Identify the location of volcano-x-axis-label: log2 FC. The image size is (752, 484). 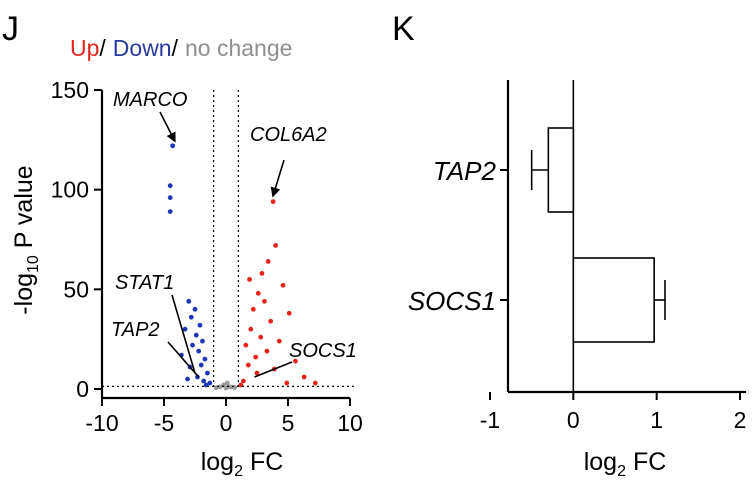
(242, 464).